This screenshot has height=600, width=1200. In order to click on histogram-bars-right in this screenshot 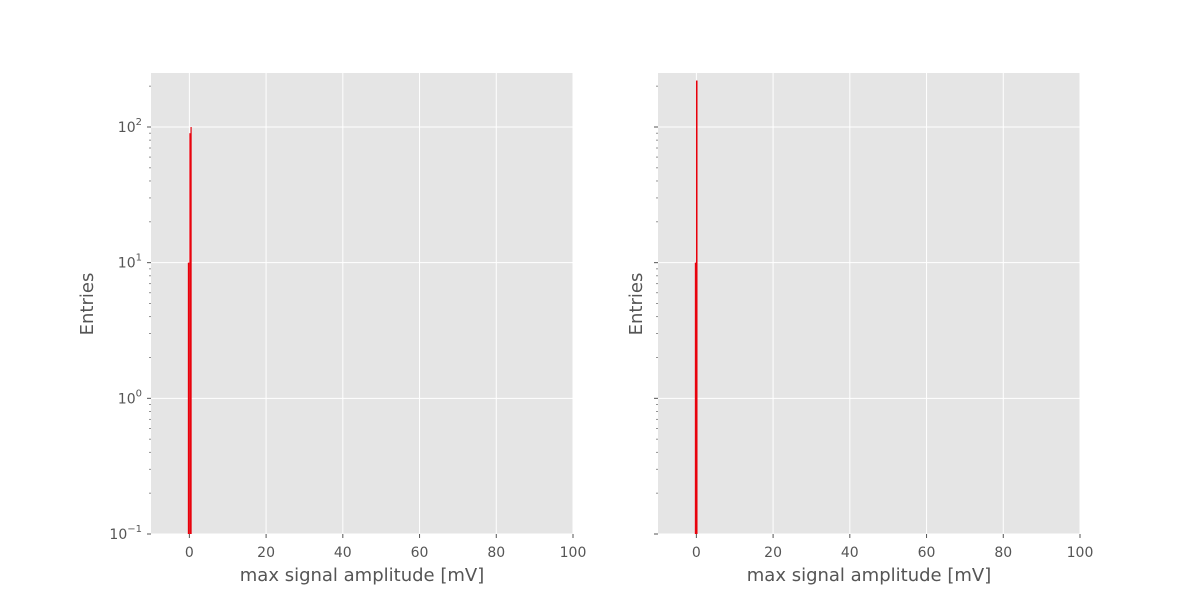, I will do `click(696, 307)`.